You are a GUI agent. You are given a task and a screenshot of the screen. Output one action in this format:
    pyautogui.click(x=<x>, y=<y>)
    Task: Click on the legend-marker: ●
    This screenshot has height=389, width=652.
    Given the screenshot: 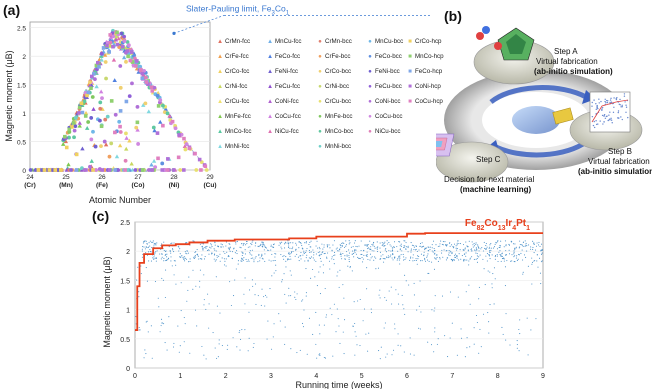 What is the action you would take?
    pyautogui.click(x=320, y=86)
    